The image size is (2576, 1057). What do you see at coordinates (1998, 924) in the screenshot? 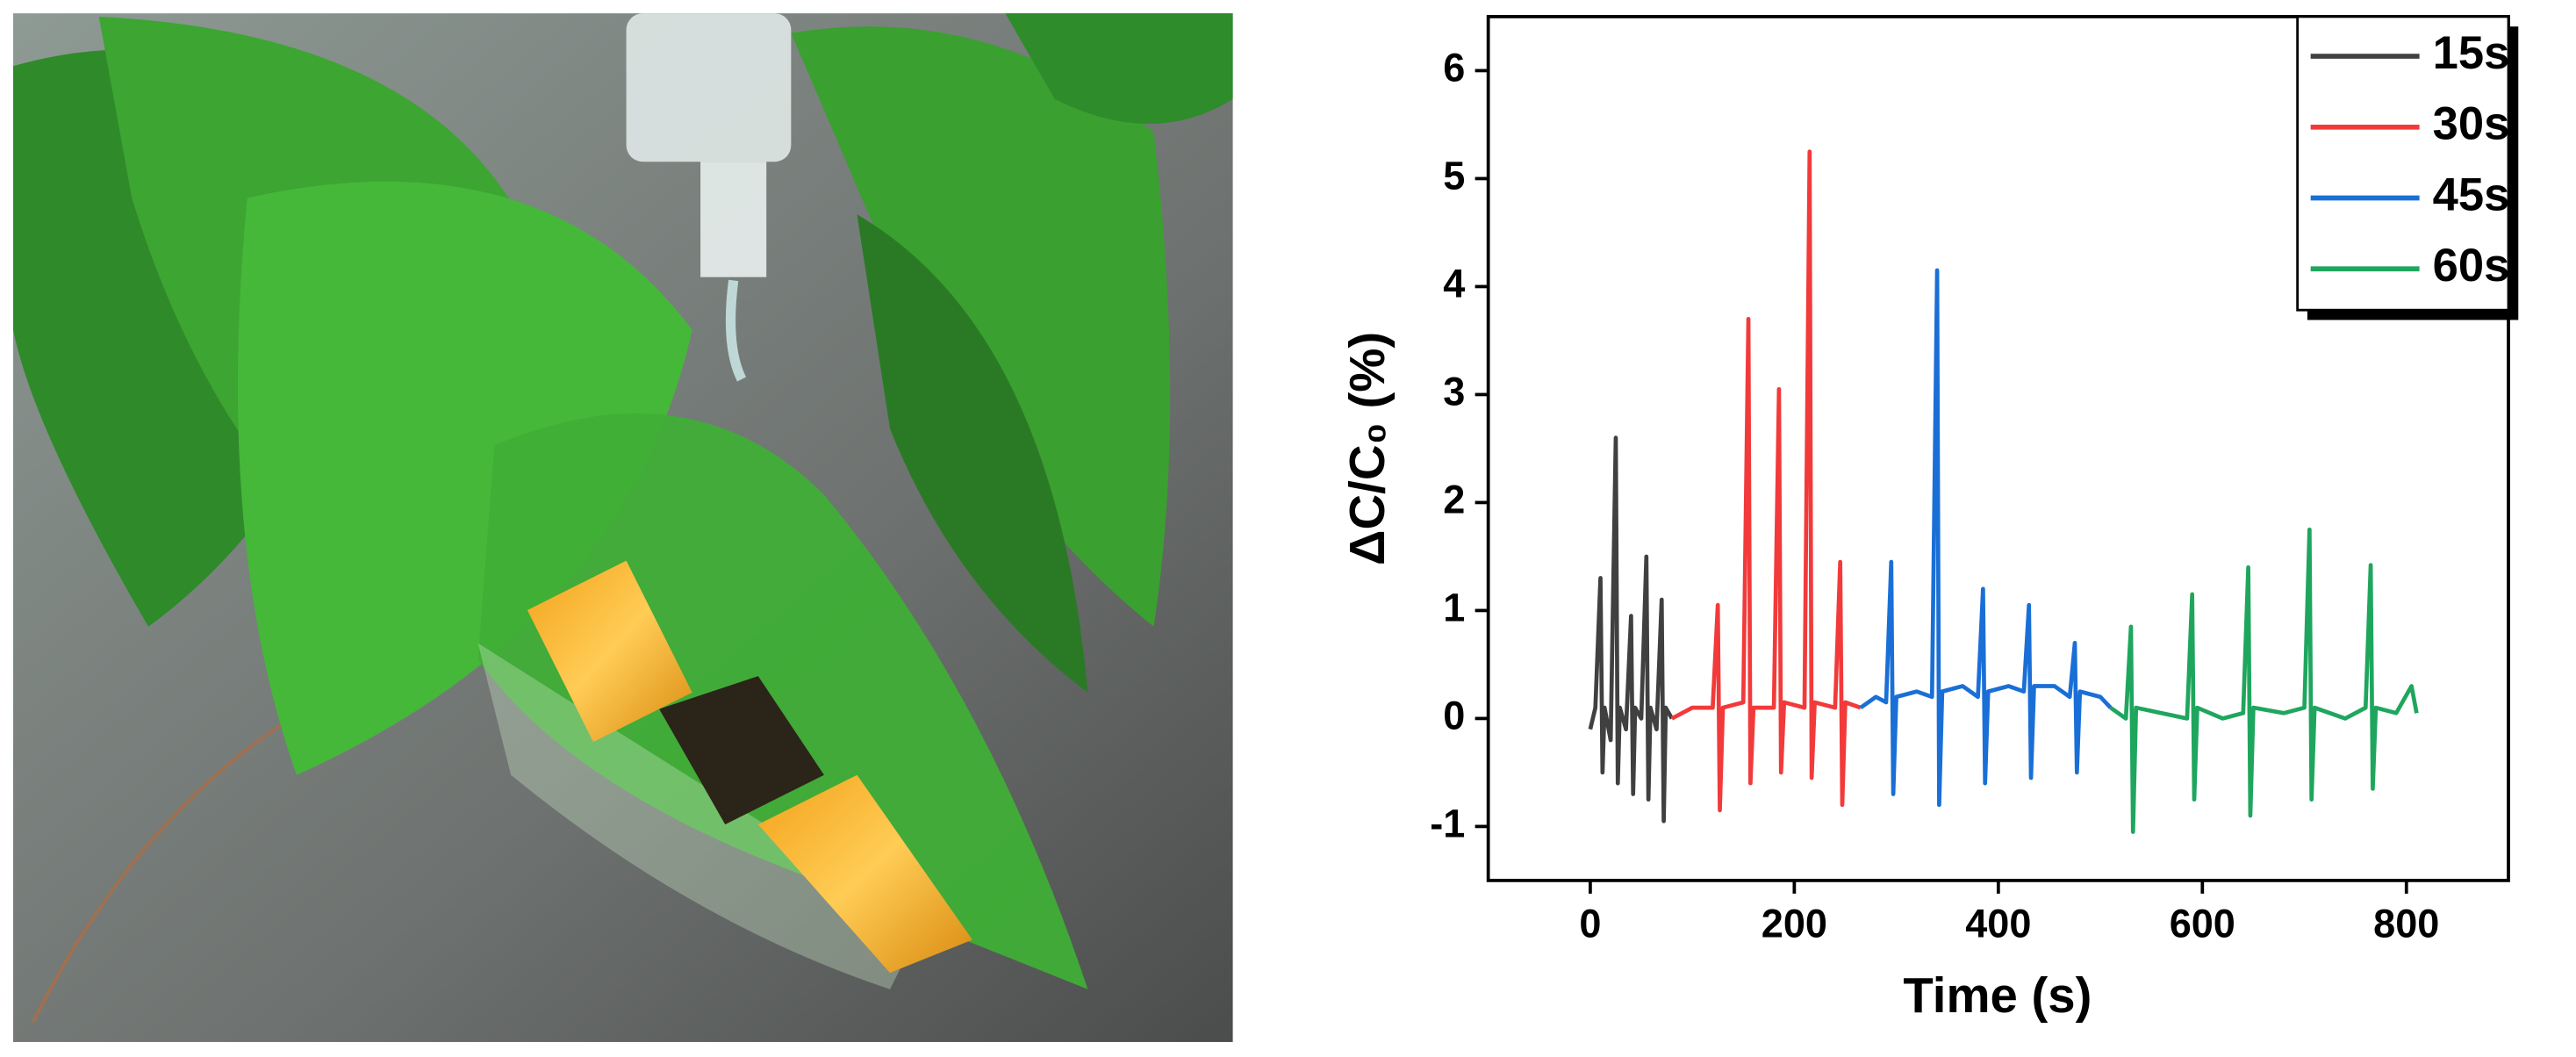
I see `x-tick-label: 400` at bounding box center [1998, 924].